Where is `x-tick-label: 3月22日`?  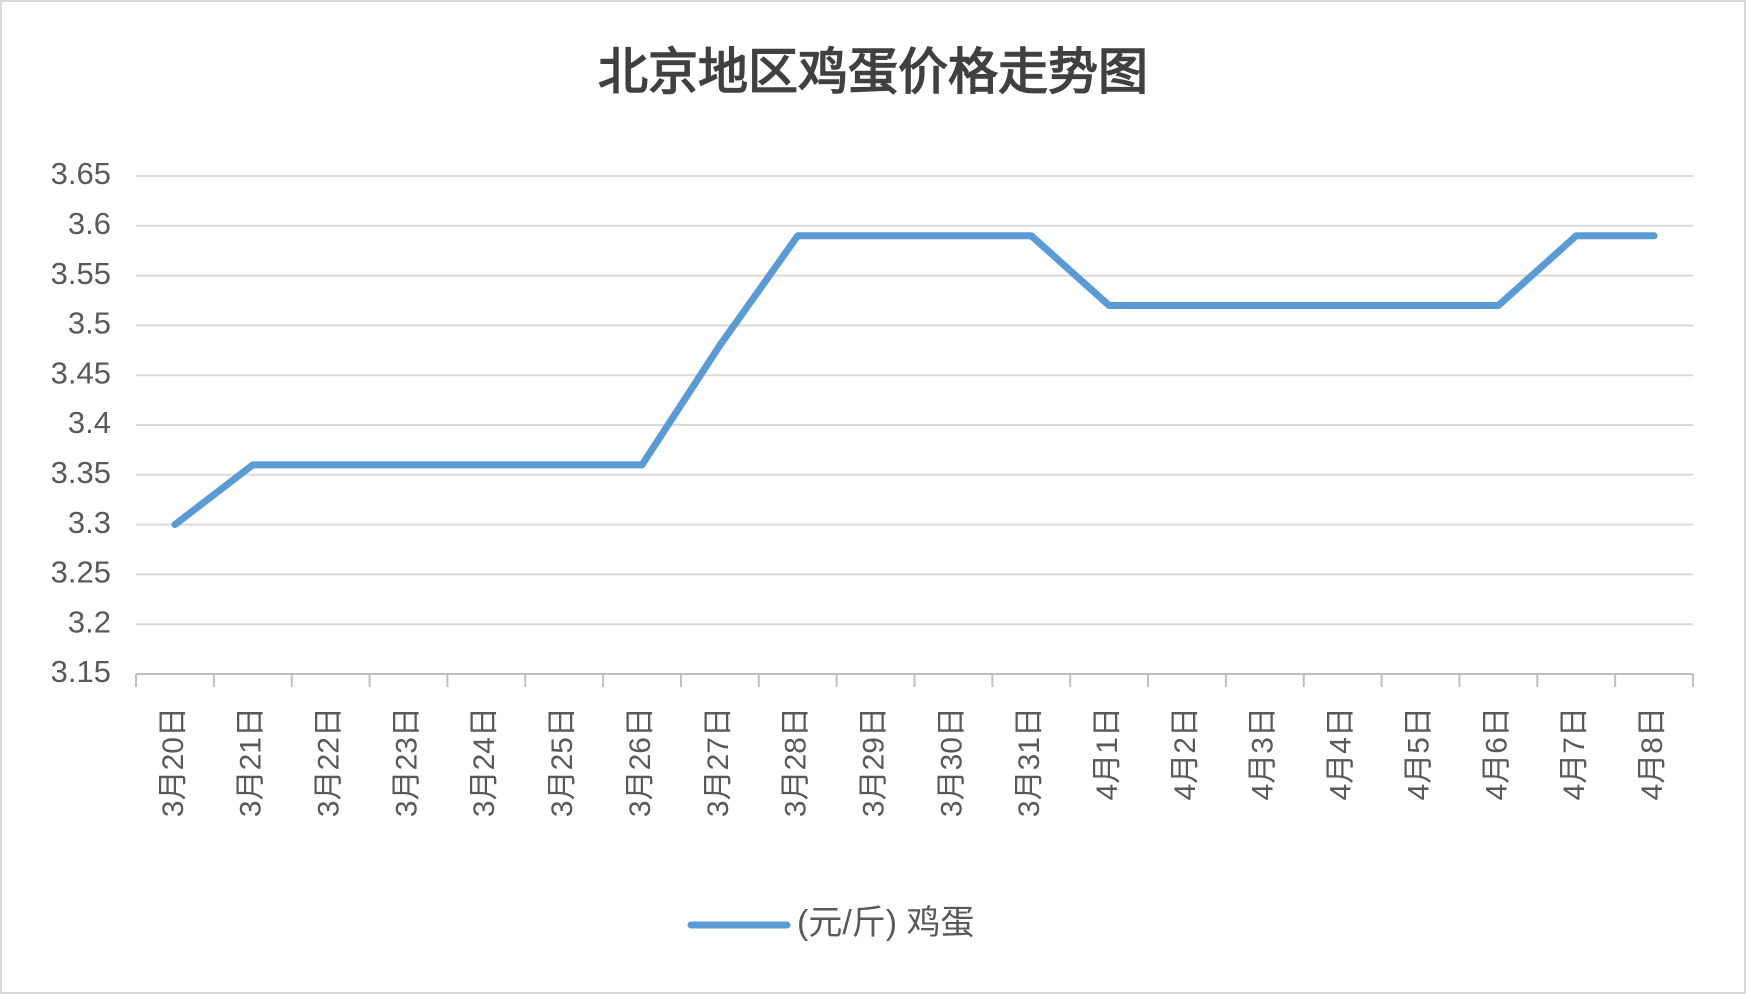
x-tick-label: 3月22日 is located at coordinates (329, 762).